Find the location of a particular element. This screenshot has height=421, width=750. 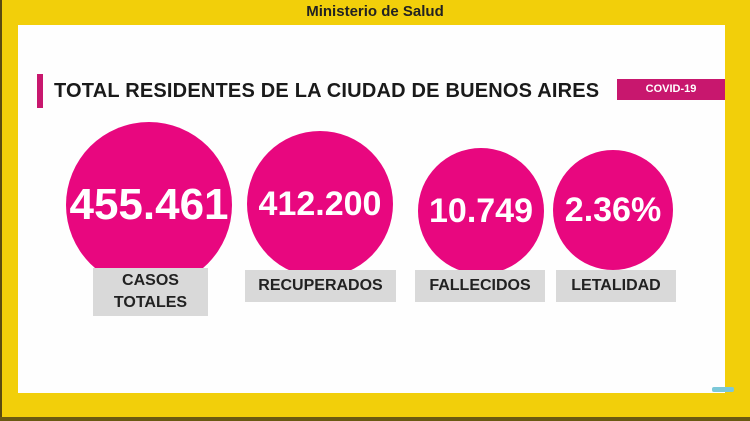

stat-label-recuperados: RECUPERADOS is located at coordinates (320, 286).